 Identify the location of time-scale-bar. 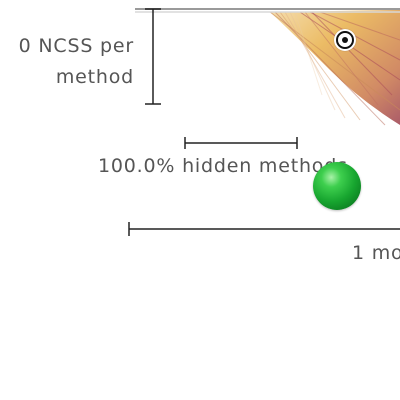
(264, 229).